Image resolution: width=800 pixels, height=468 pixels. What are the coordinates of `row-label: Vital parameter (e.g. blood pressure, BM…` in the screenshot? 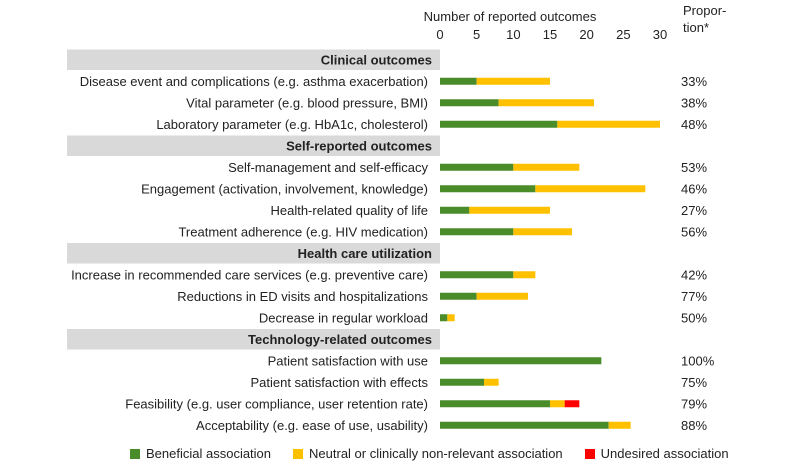 It's located at (307, 102).